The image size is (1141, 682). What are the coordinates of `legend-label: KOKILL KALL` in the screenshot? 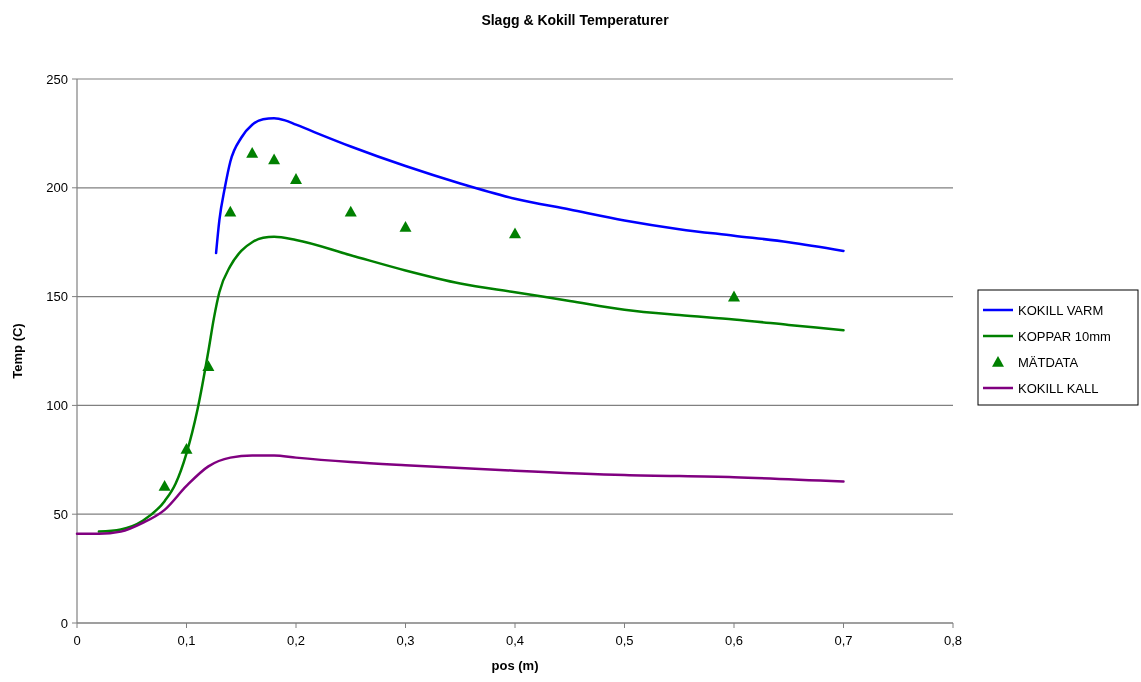 It's located at (1058, 388).